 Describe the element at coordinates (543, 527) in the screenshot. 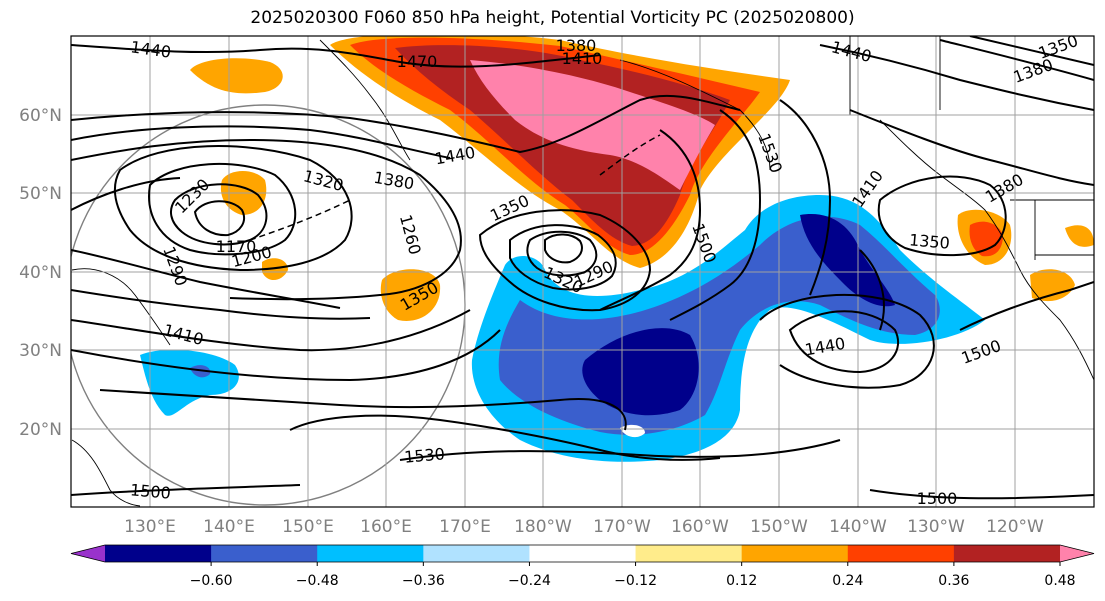

I see `lon-label: 180°W` at that location.